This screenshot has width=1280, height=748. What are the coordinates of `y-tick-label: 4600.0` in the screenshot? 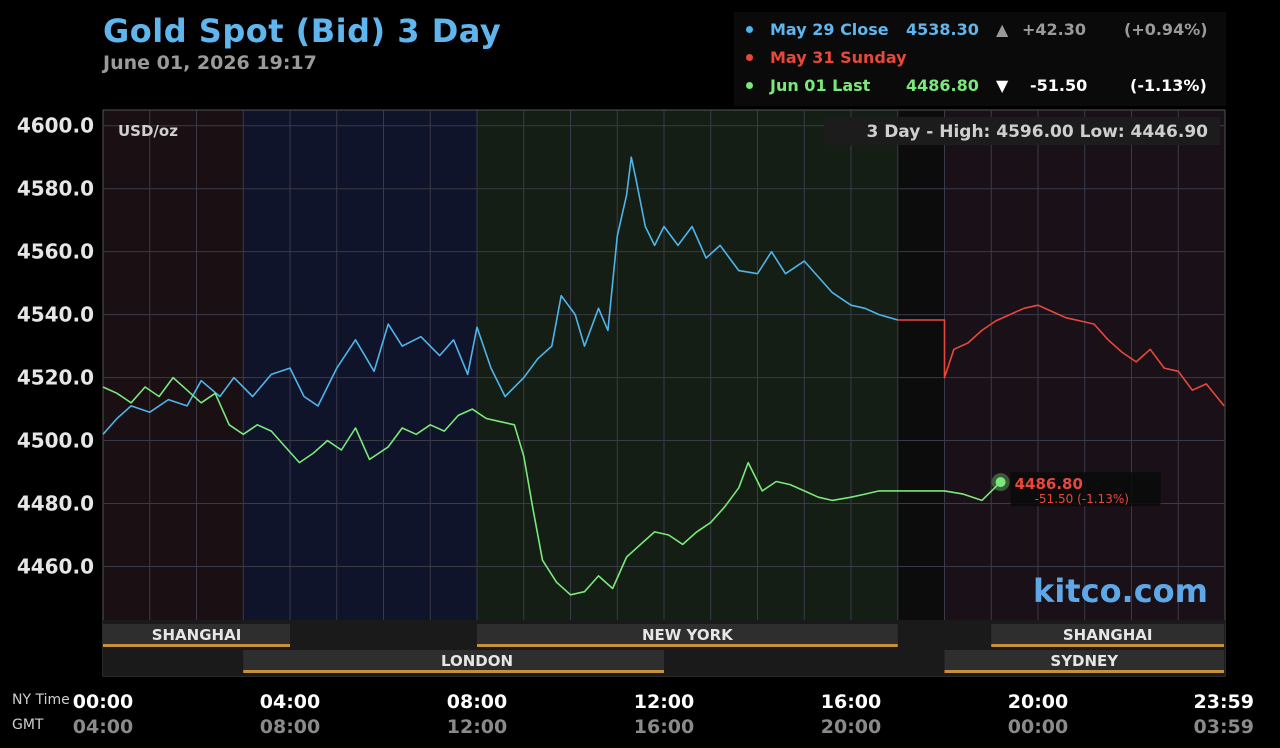 It's located at (55, 126).